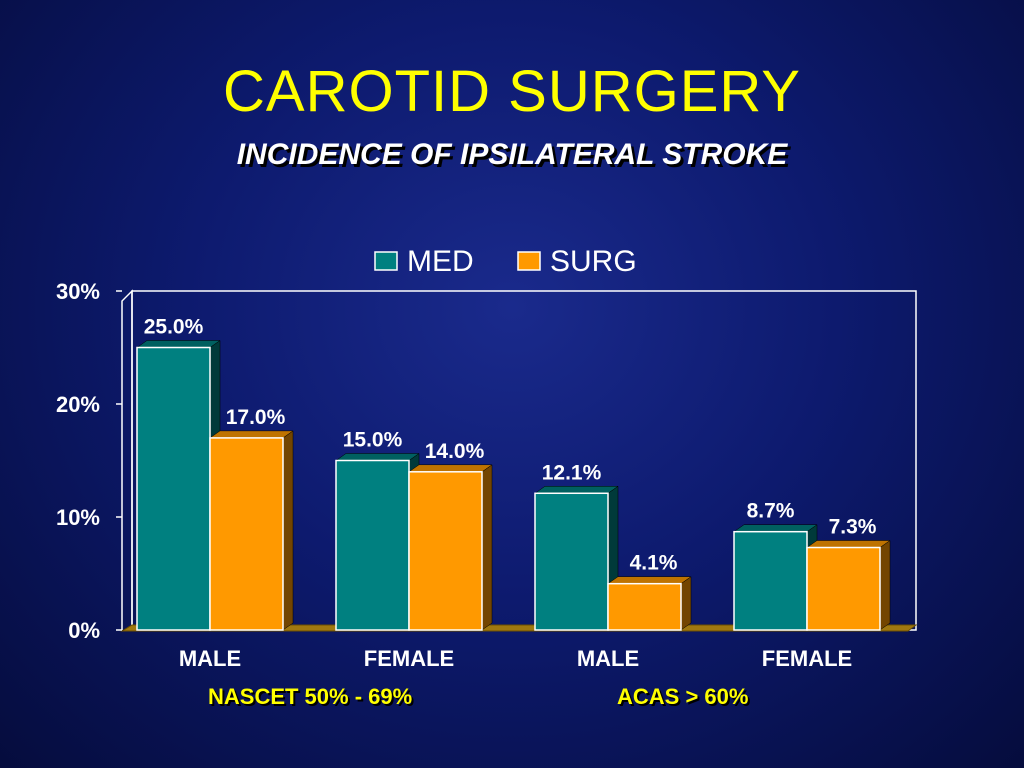 The image size is (1024, 768). Describe the element at coordinates (512, 154) in the screenshot. I see `slide-subtitle: INCIDENCE OF IPSILATERAL STROKE` at that location.